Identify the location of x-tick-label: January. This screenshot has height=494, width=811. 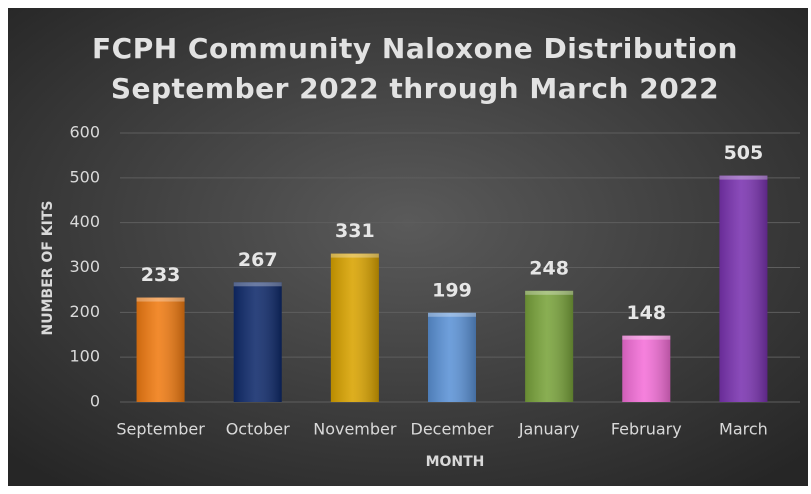
(549, 429).